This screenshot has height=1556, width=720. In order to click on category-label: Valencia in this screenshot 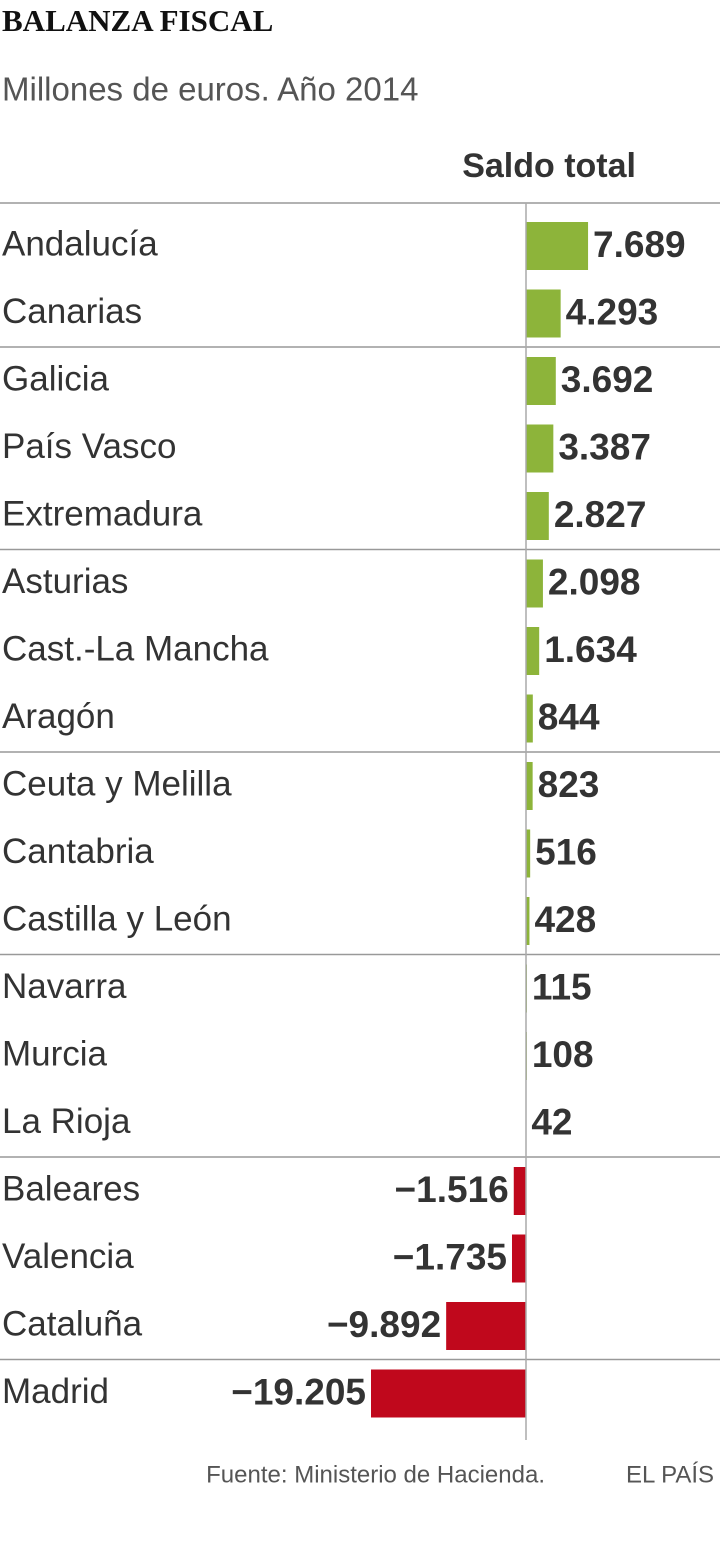, I will do `click(68, 1256)`.